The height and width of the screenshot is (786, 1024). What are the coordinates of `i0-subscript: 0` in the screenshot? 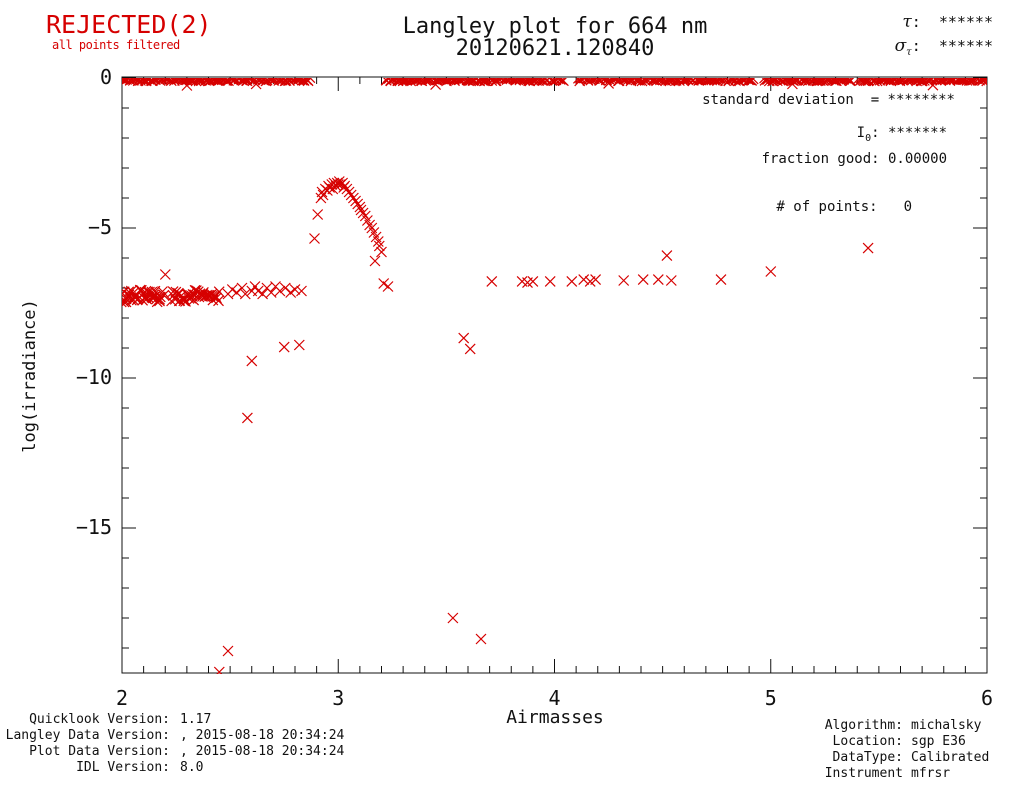 It's located at (868, 138).